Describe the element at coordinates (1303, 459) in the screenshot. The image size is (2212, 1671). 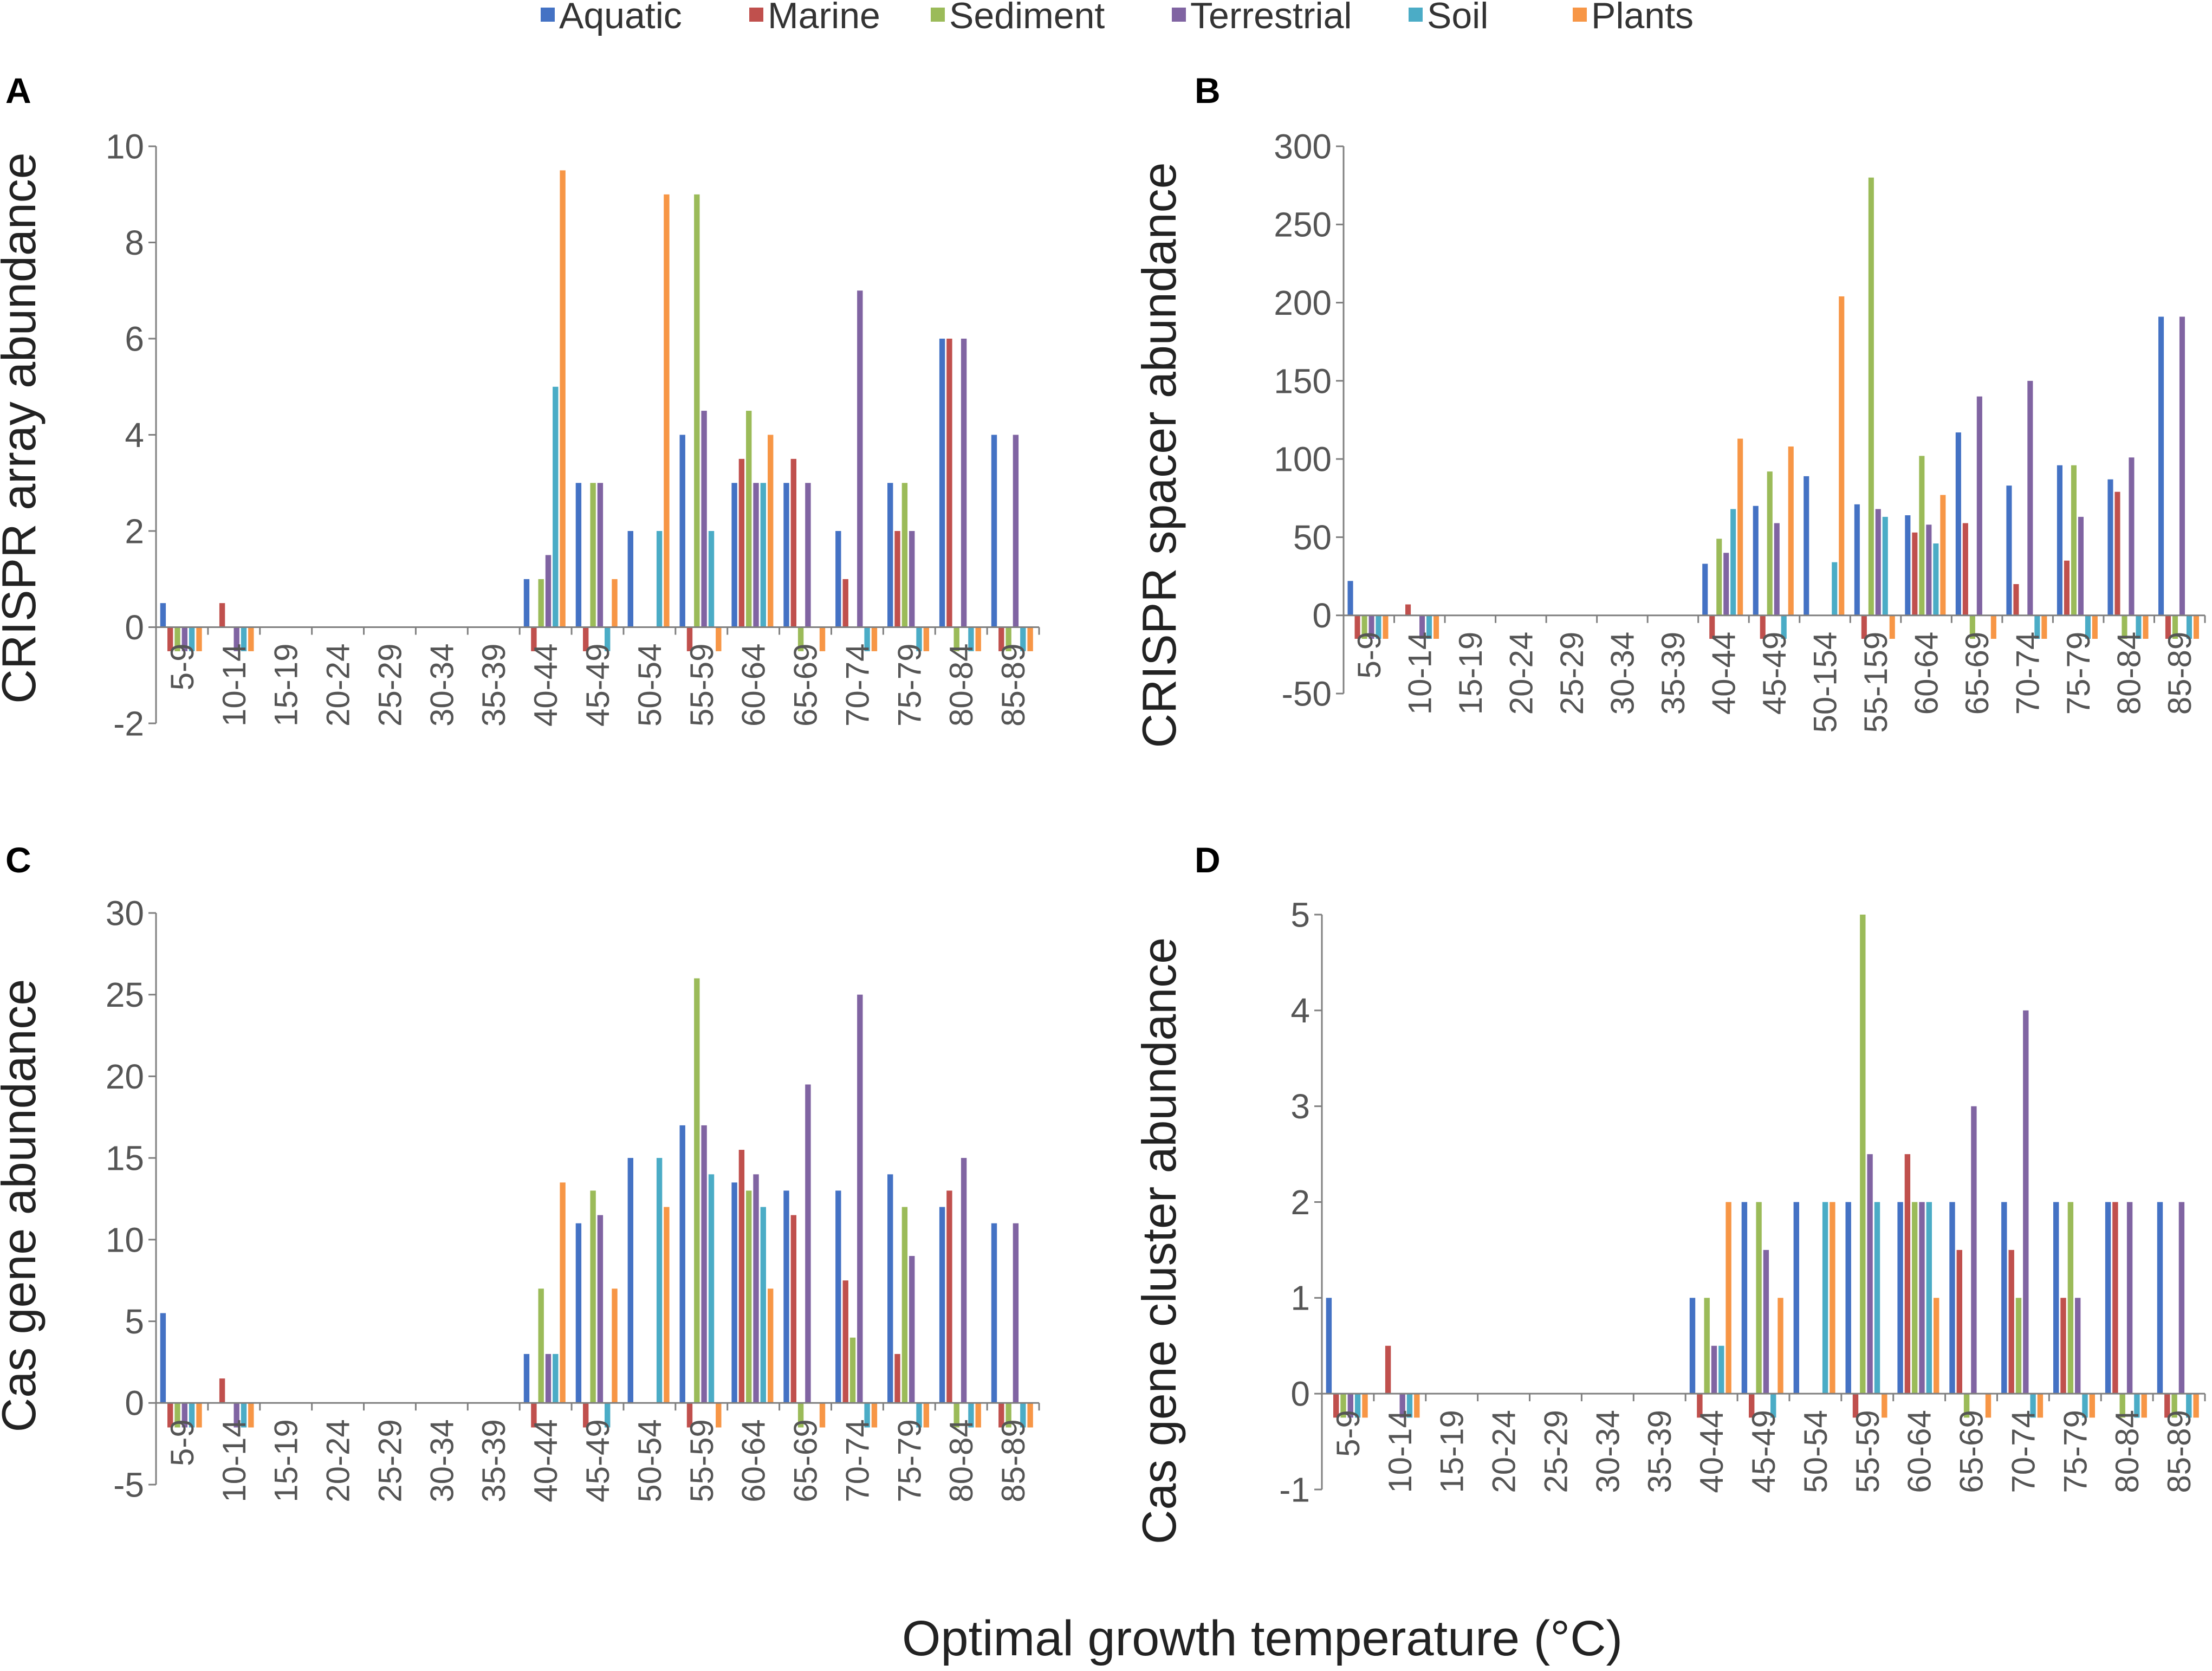
I see `y-tick-label: 100` at that location.